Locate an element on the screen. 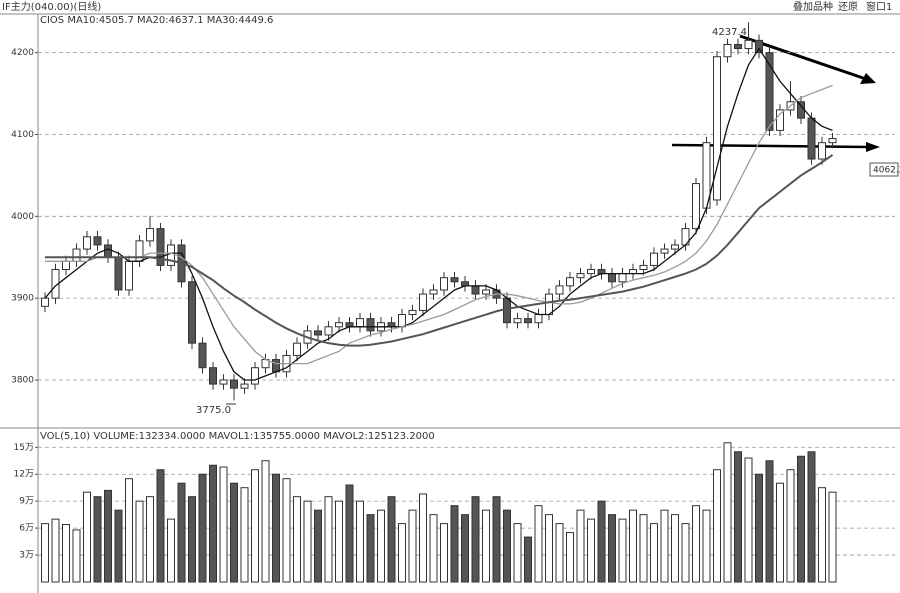 This screenshot has width=900, height=593. y-tick-label: 9万 is located at coordinates (26, 502).